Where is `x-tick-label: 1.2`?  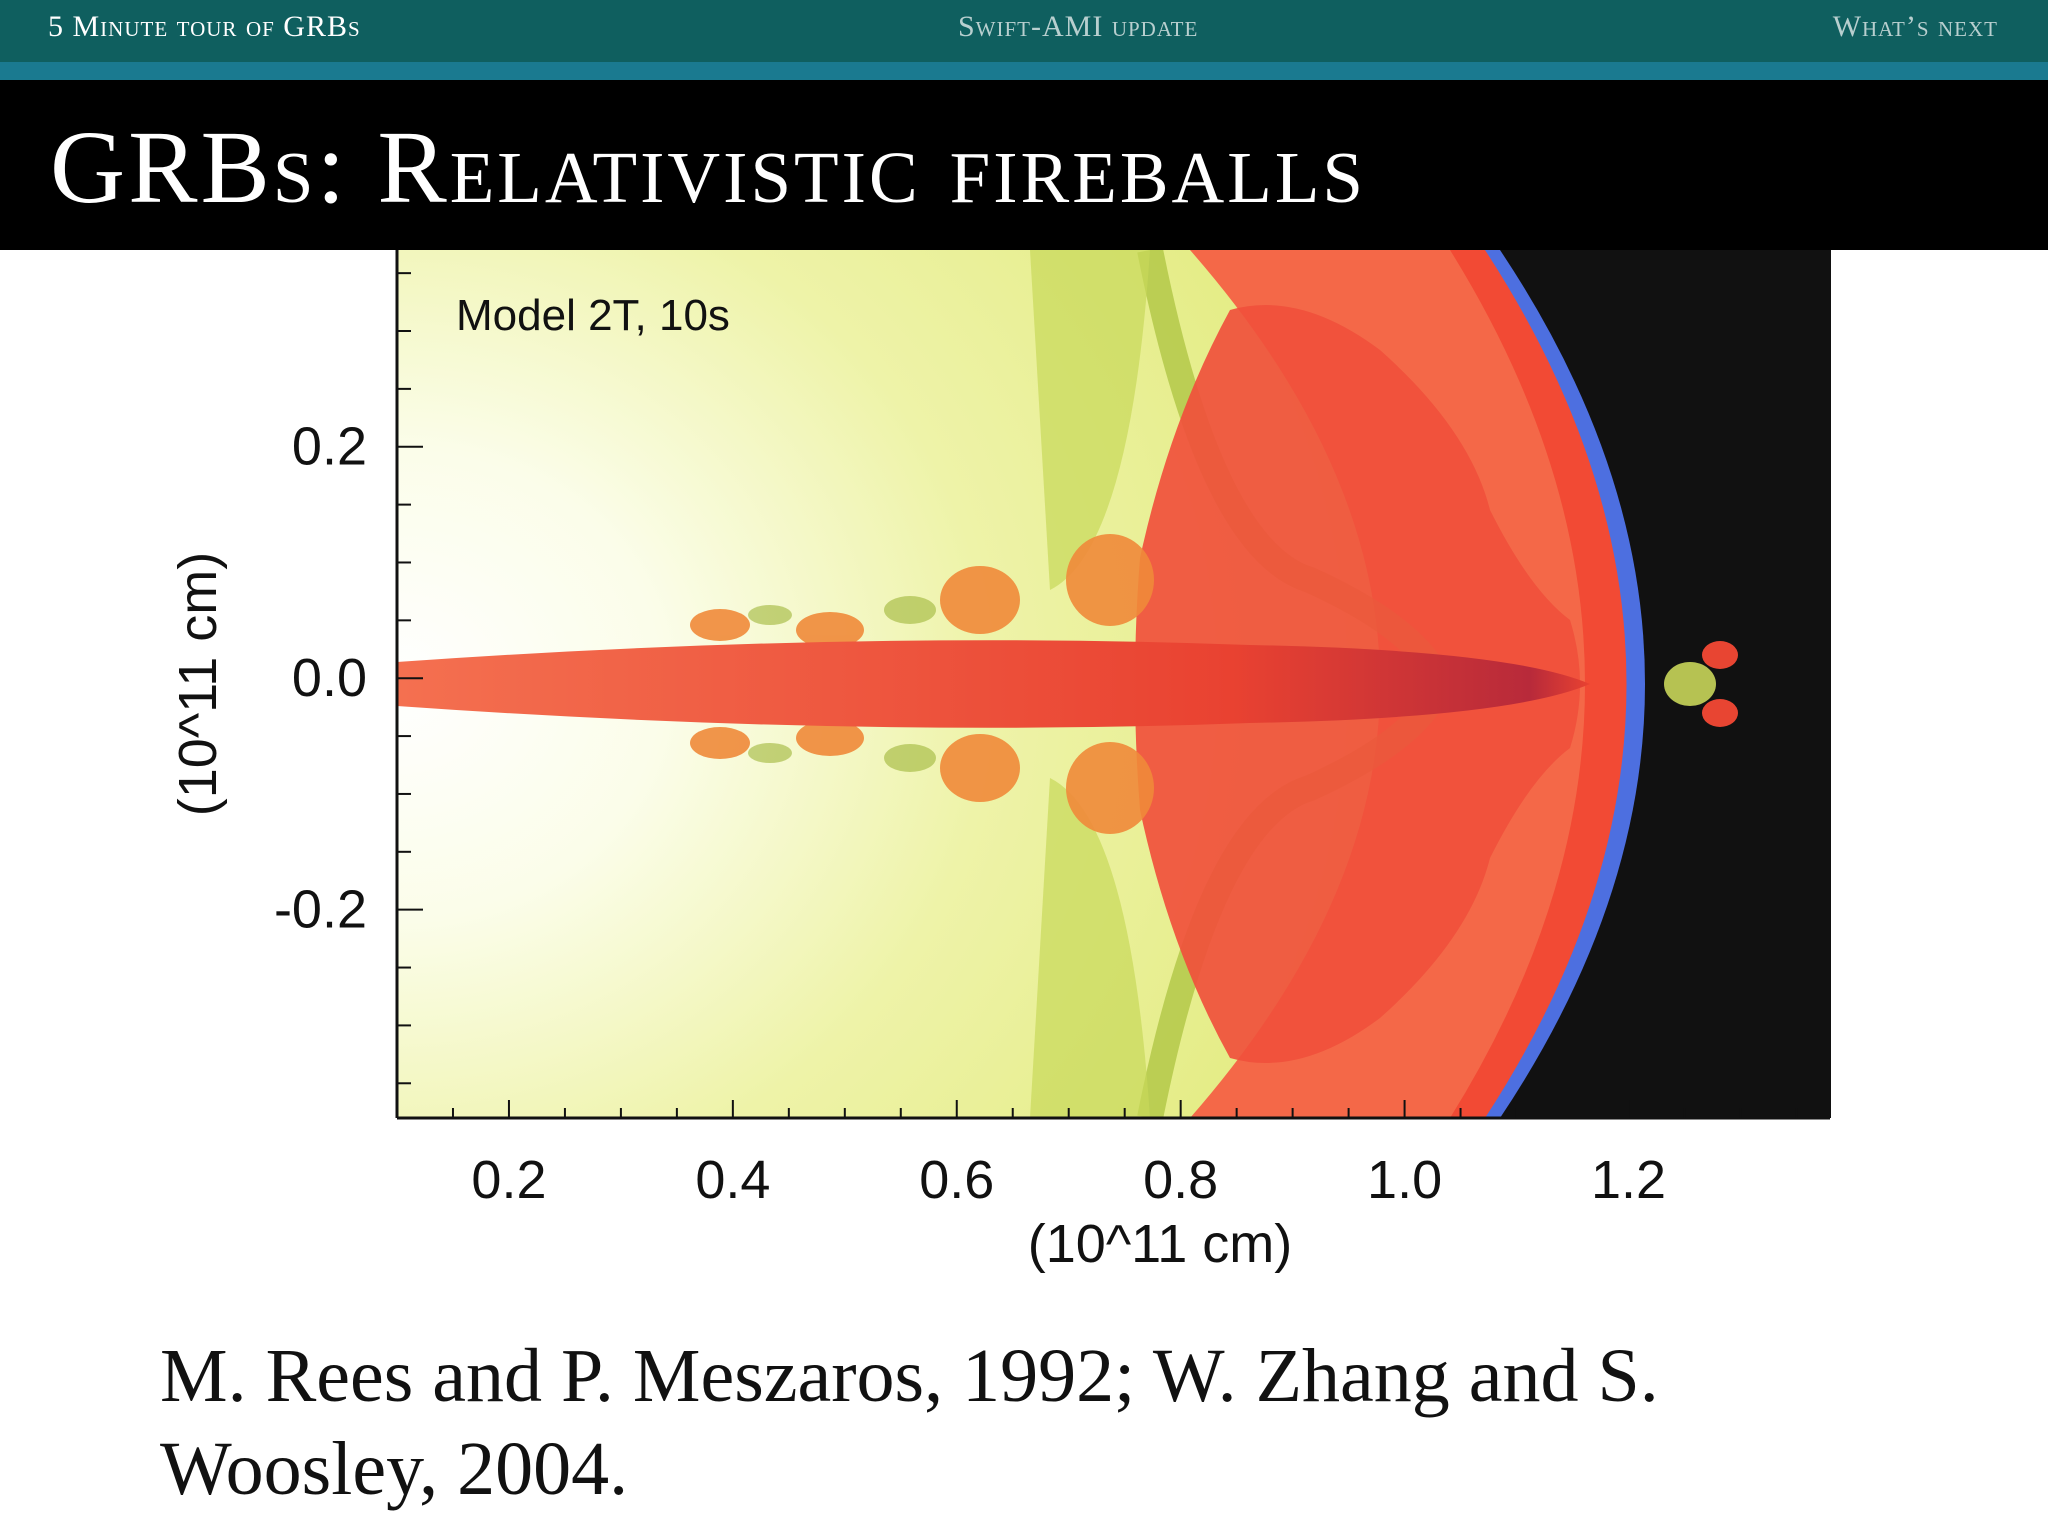
x-tick-label: 1.2 is located at coordinates (1628, 1180).